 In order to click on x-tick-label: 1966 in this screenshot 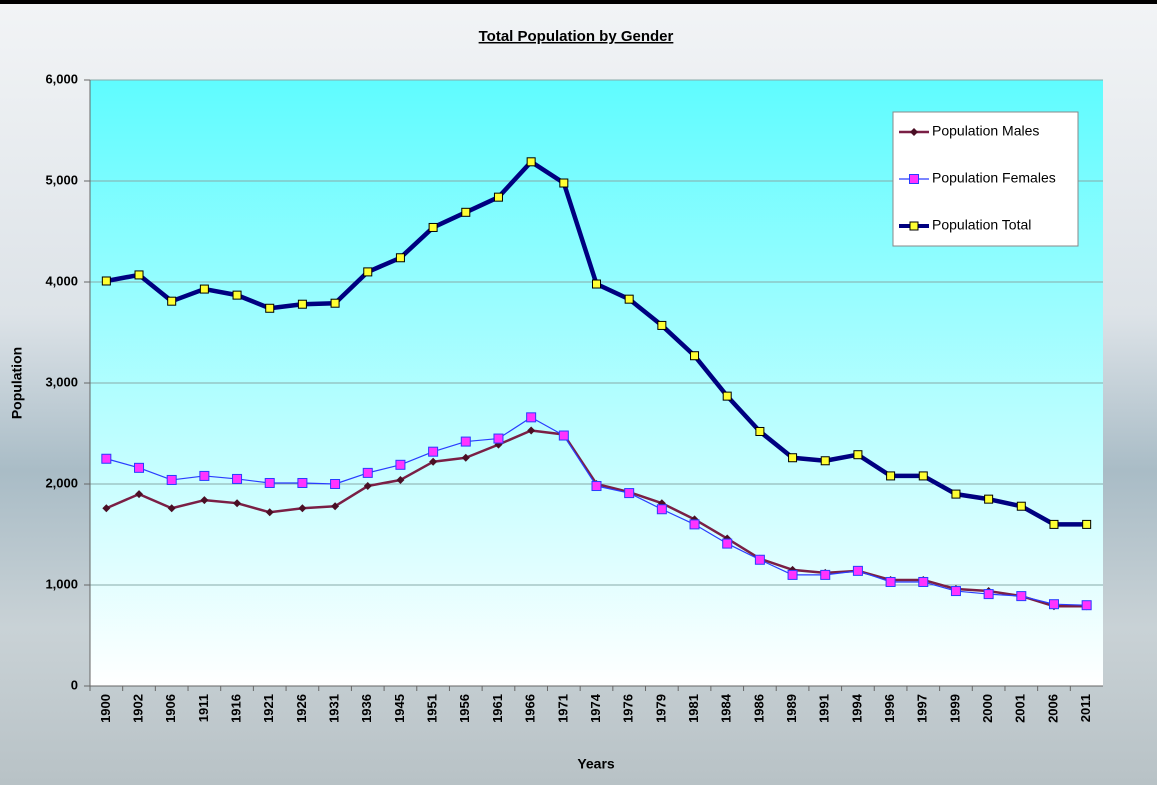, I will do `click(530, 708)`.